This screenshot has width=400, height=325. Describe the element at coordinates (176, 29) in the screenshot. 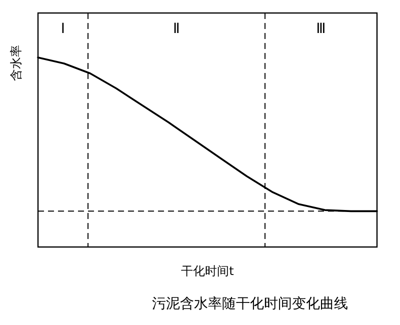

I see `stage-label: Ⅱ` at that location.